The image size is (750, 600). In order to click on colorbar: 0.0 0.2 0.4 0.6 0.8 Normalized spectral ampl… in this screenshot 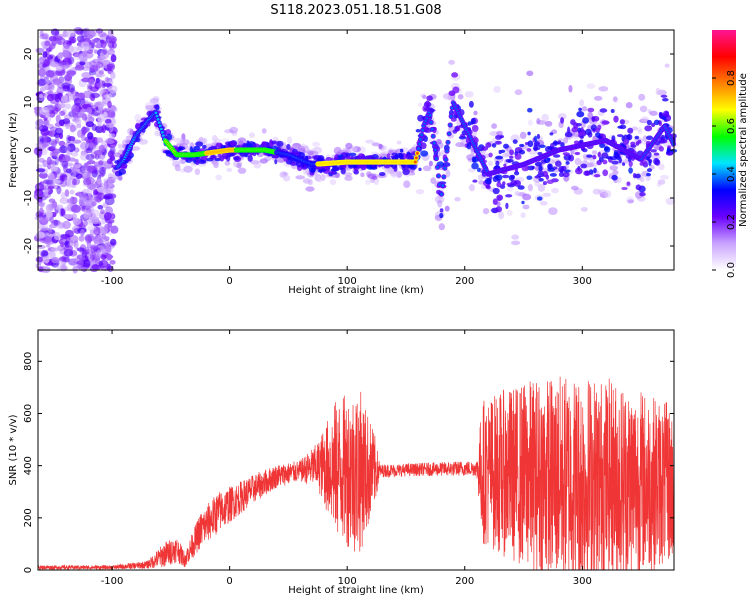, I will do `click(730, 154)`.